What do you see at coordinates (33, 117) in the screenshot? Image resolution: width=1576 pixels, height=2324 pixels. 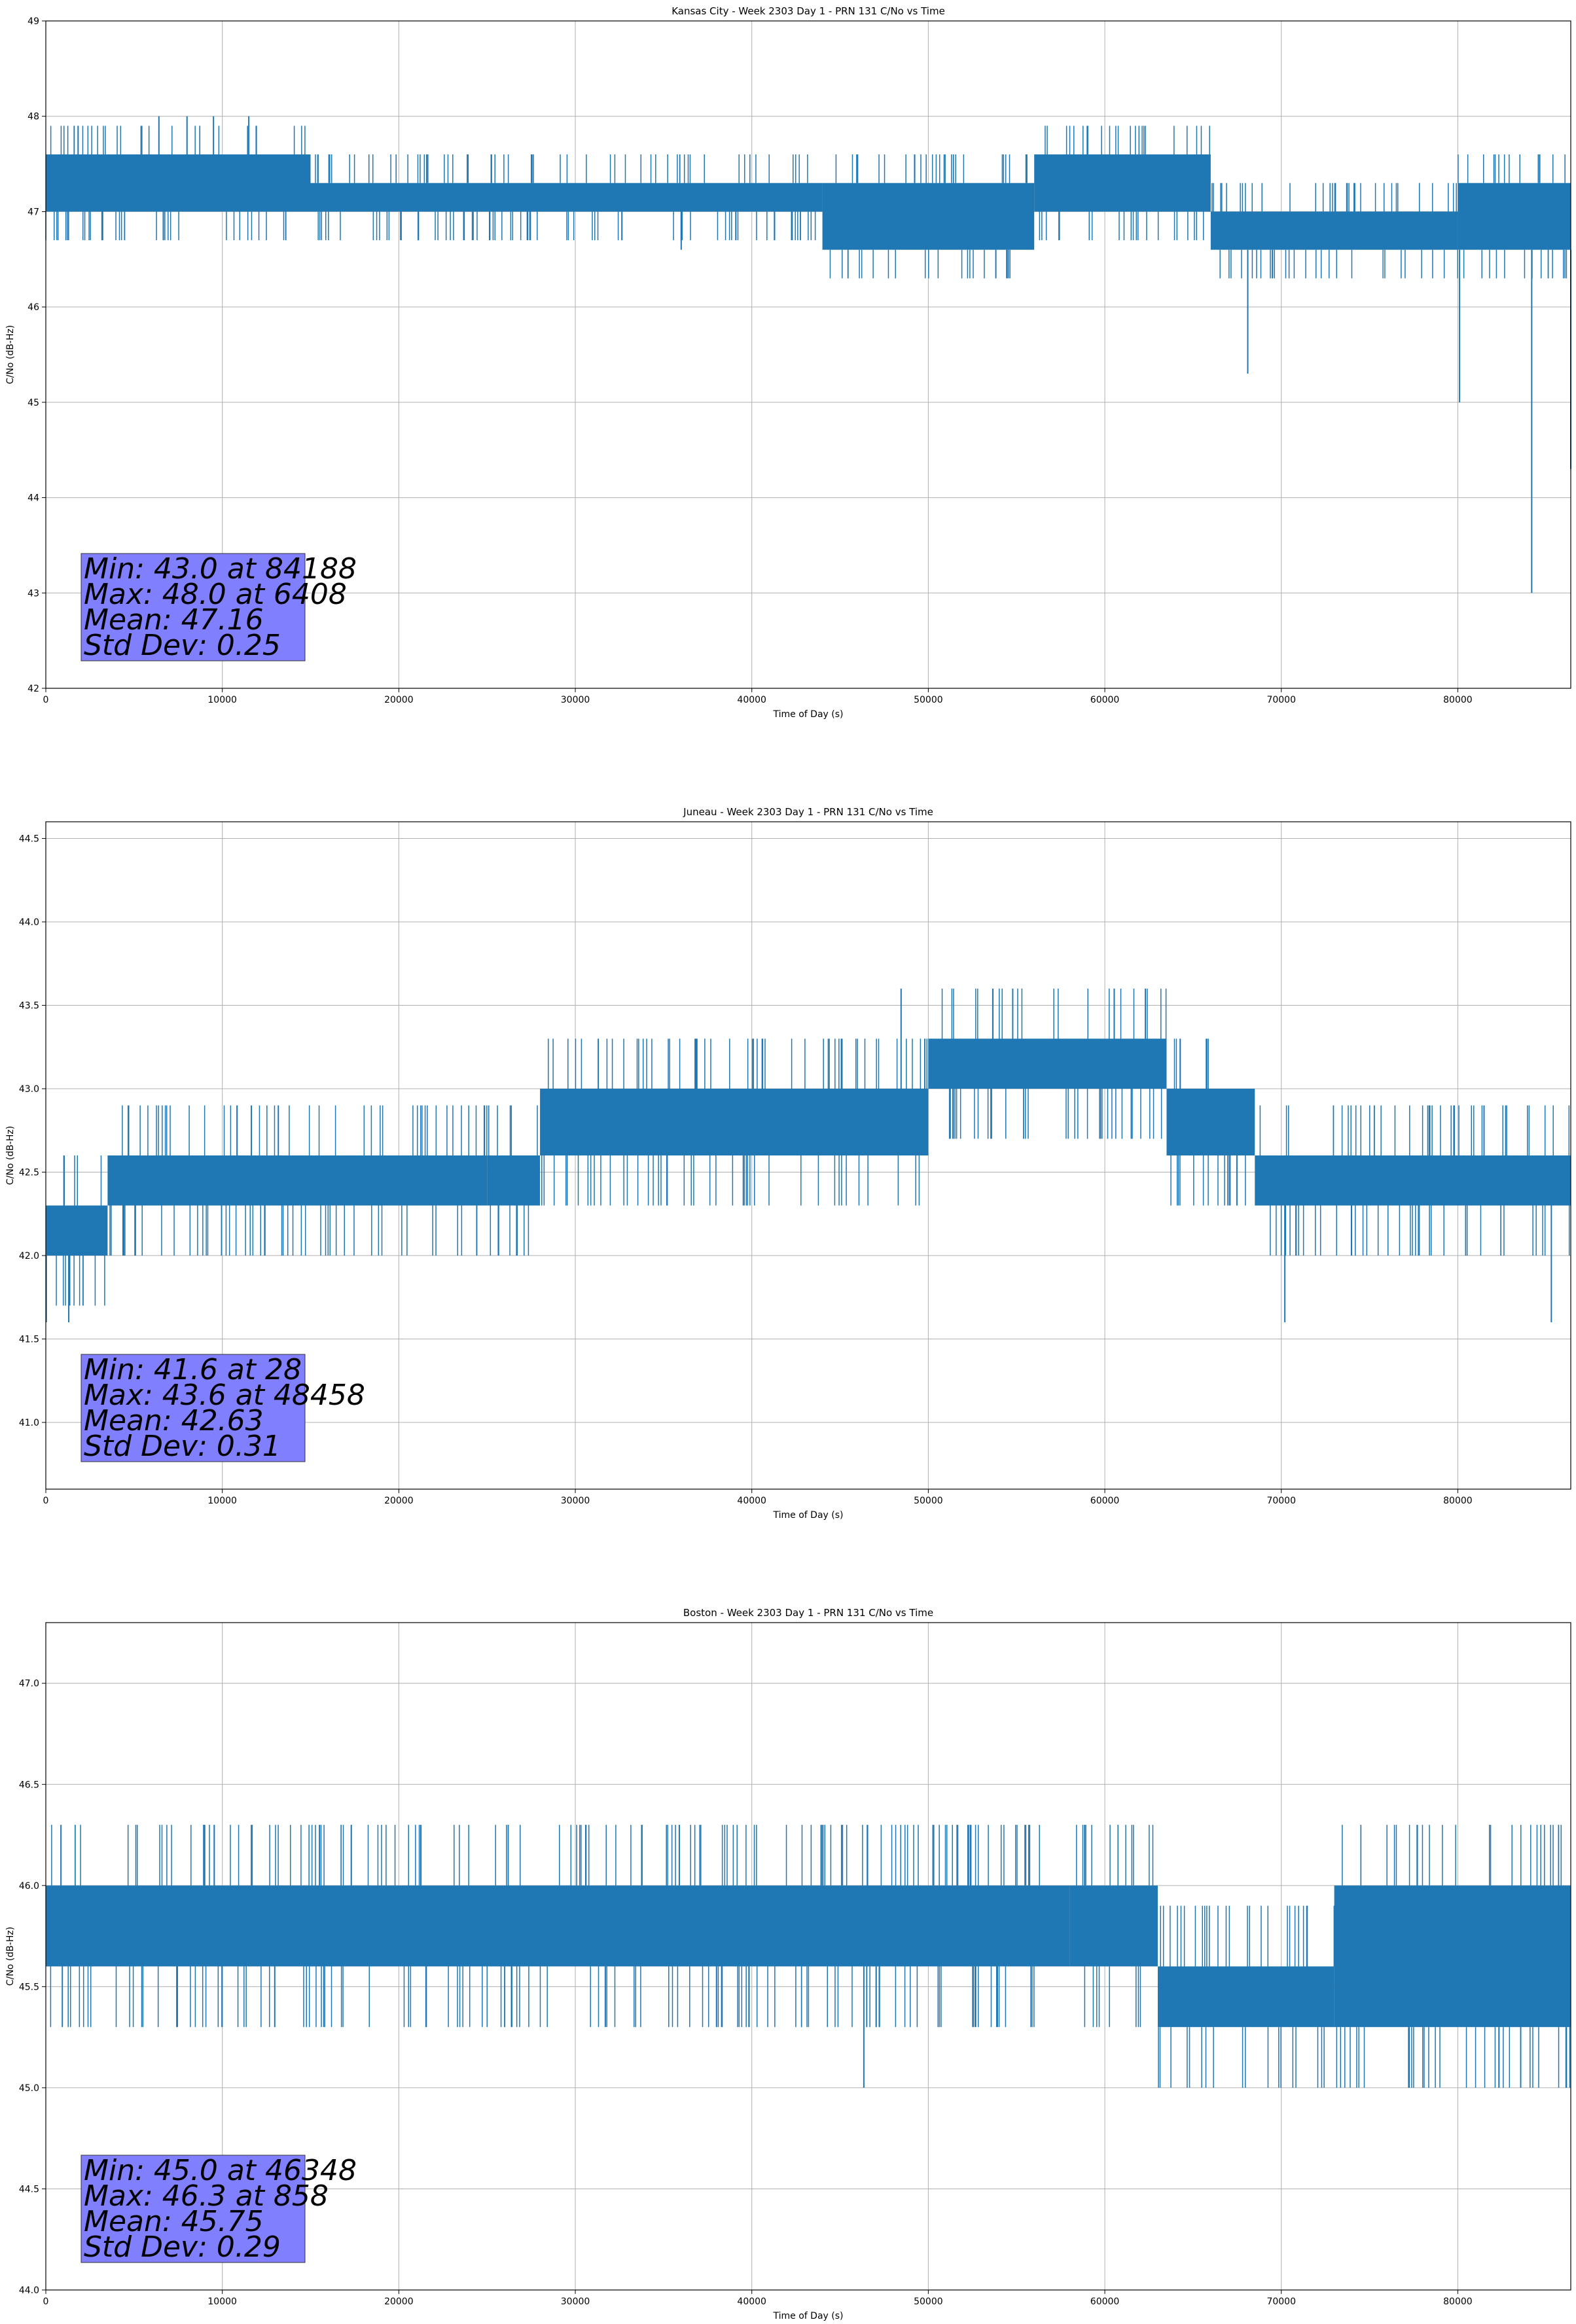 I see `y-tick-label: 48` at bounding box center [33, 117].